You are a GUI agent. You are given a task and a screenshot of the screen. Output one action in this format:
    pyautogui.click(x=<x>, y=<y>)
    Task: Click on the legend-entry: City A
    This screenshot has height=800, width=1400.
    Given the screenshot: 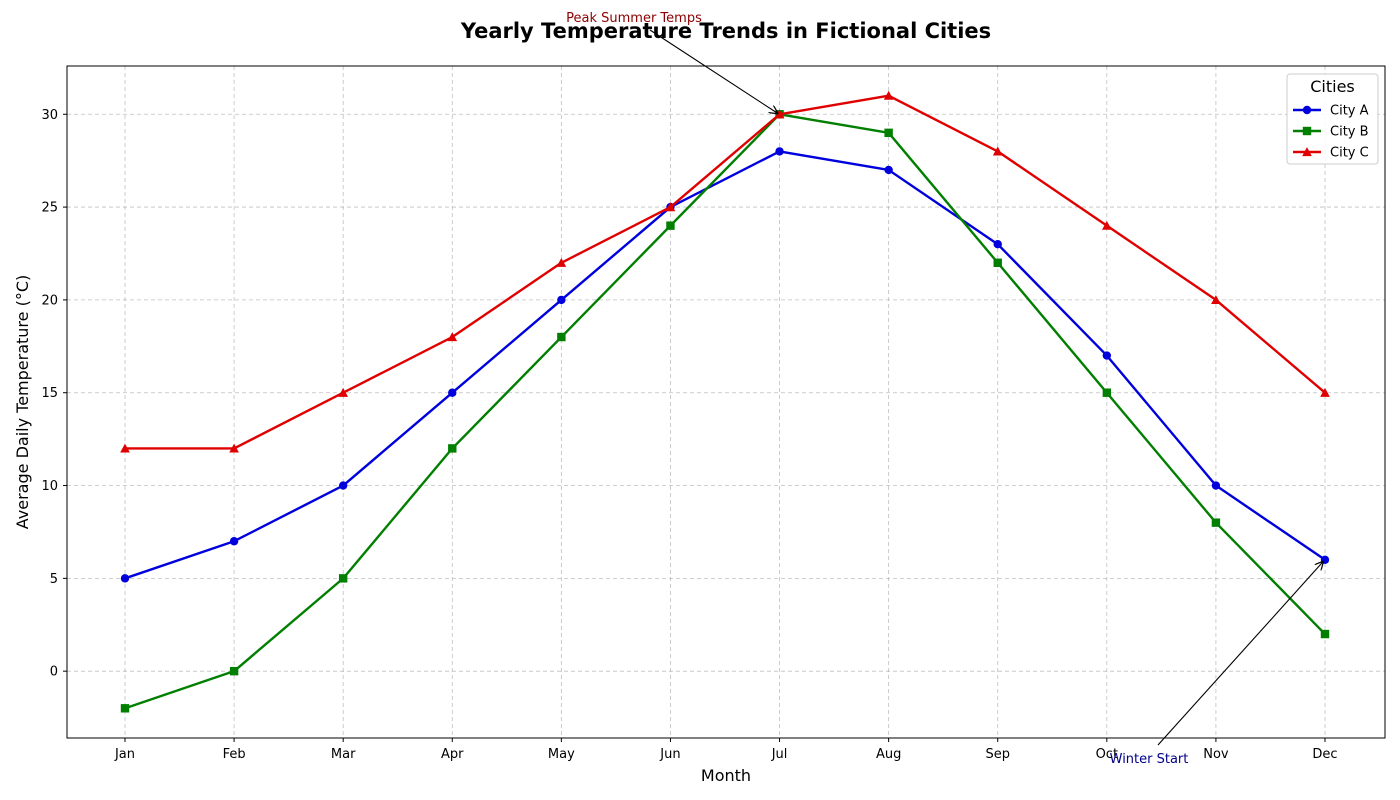 What is the action you would take?
    pyautogui.click(x=1331, y=111)
    